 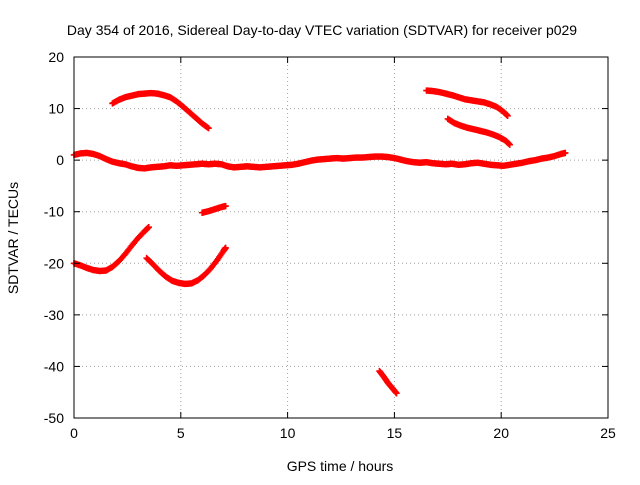 I want to click on x-tick-label: 5, so click(x=181, y=433).